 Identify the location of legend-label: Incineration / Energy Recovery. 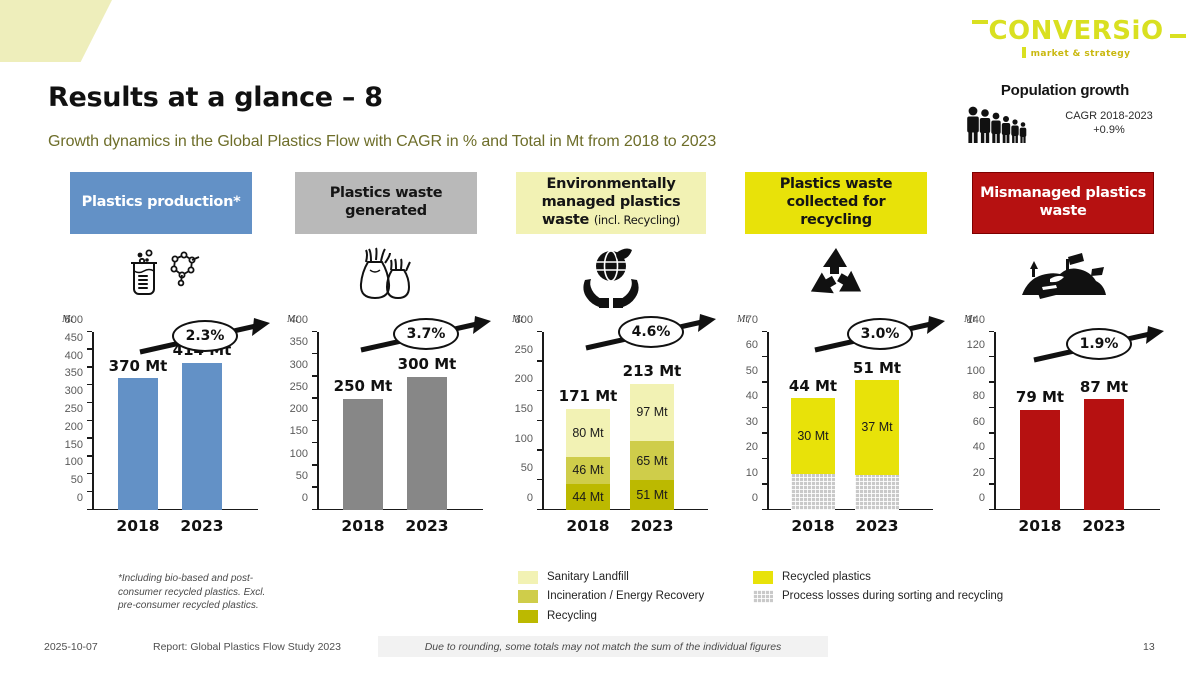
(626, 596).